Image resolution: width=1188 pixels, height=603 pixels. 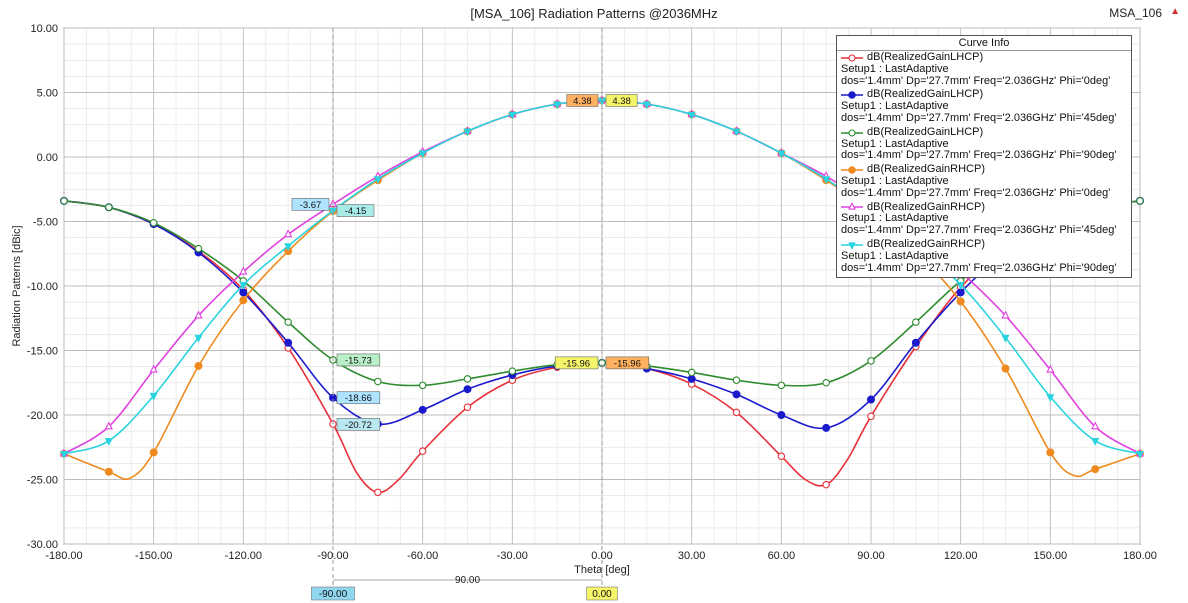 I want to click on y-tick-label: 5.00, so click(x=47, y=94).